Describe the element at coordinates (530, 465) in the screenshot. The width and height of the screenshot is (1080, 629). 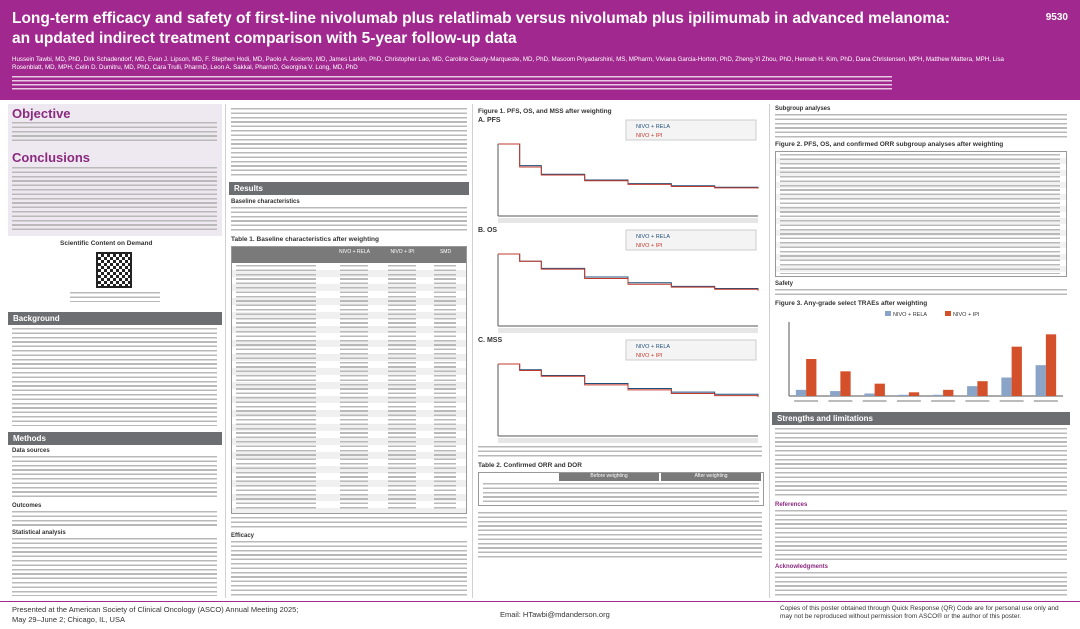
I see `table-title: Table 2. Confirmed ORR and DOR` at that location.